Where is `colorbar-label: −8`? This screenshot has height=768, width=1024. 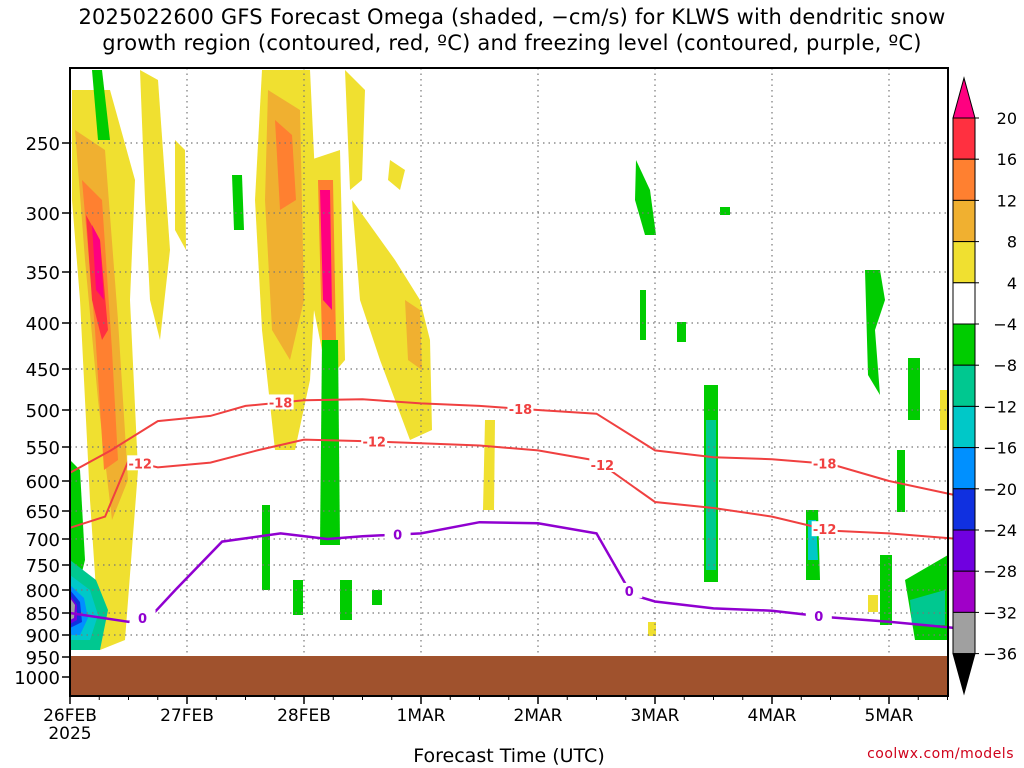
colorbar-label: −8 is located at coordinates (1005, 365).